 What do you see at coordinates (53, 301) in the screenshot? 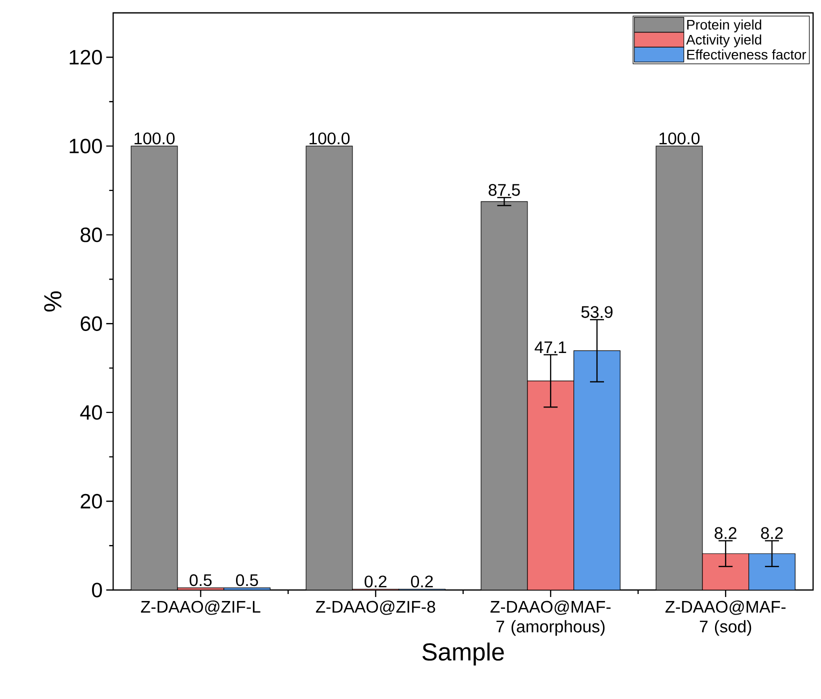
I see `y-axis-title: %` at bounding box center [53, 301].